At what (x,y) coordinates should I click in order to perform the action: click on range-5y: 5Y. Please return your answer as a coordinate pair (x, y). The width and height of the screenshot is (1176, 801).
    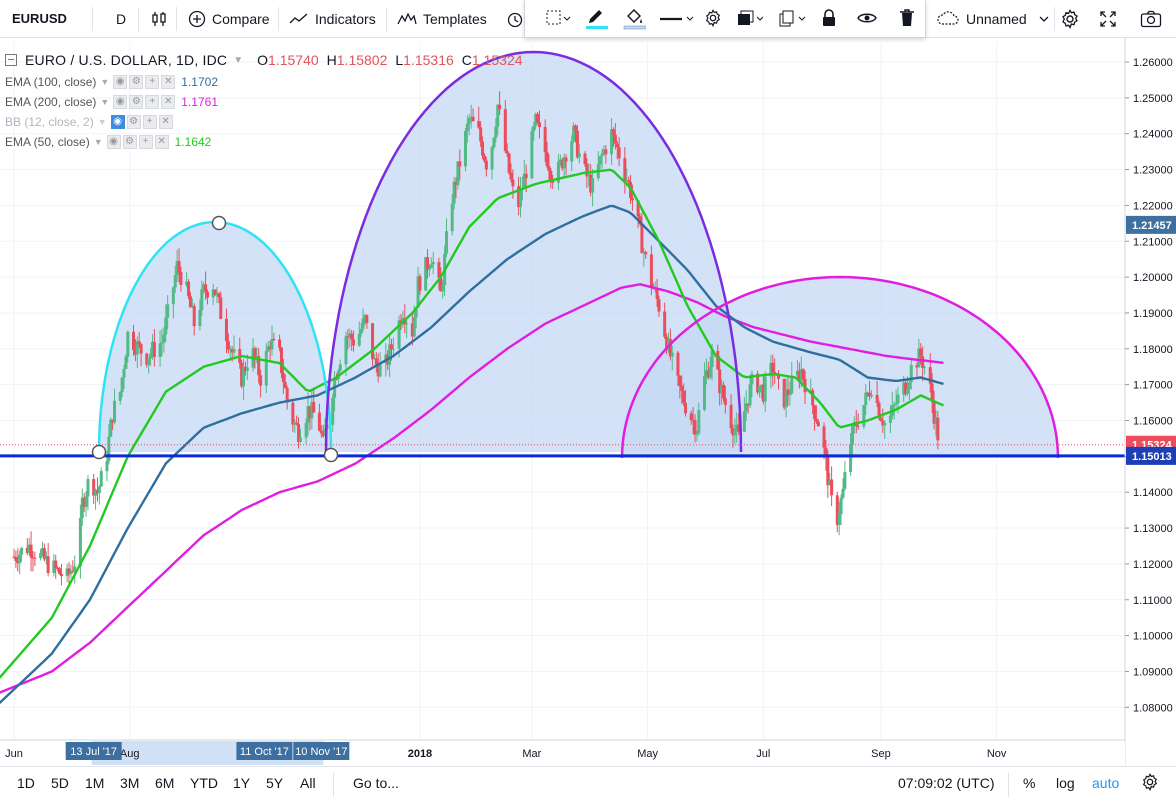
    Looking at the image, I should click on (275, 783).